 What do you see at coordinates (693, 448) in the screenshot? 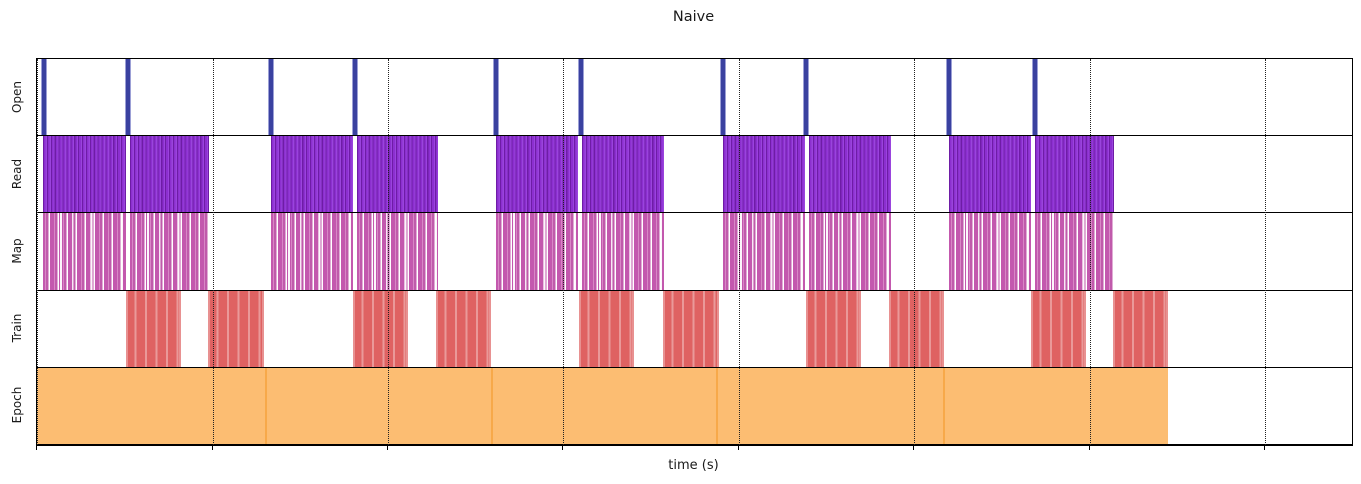
I see `x-axis-ticks` at bounding box center [693, 448].